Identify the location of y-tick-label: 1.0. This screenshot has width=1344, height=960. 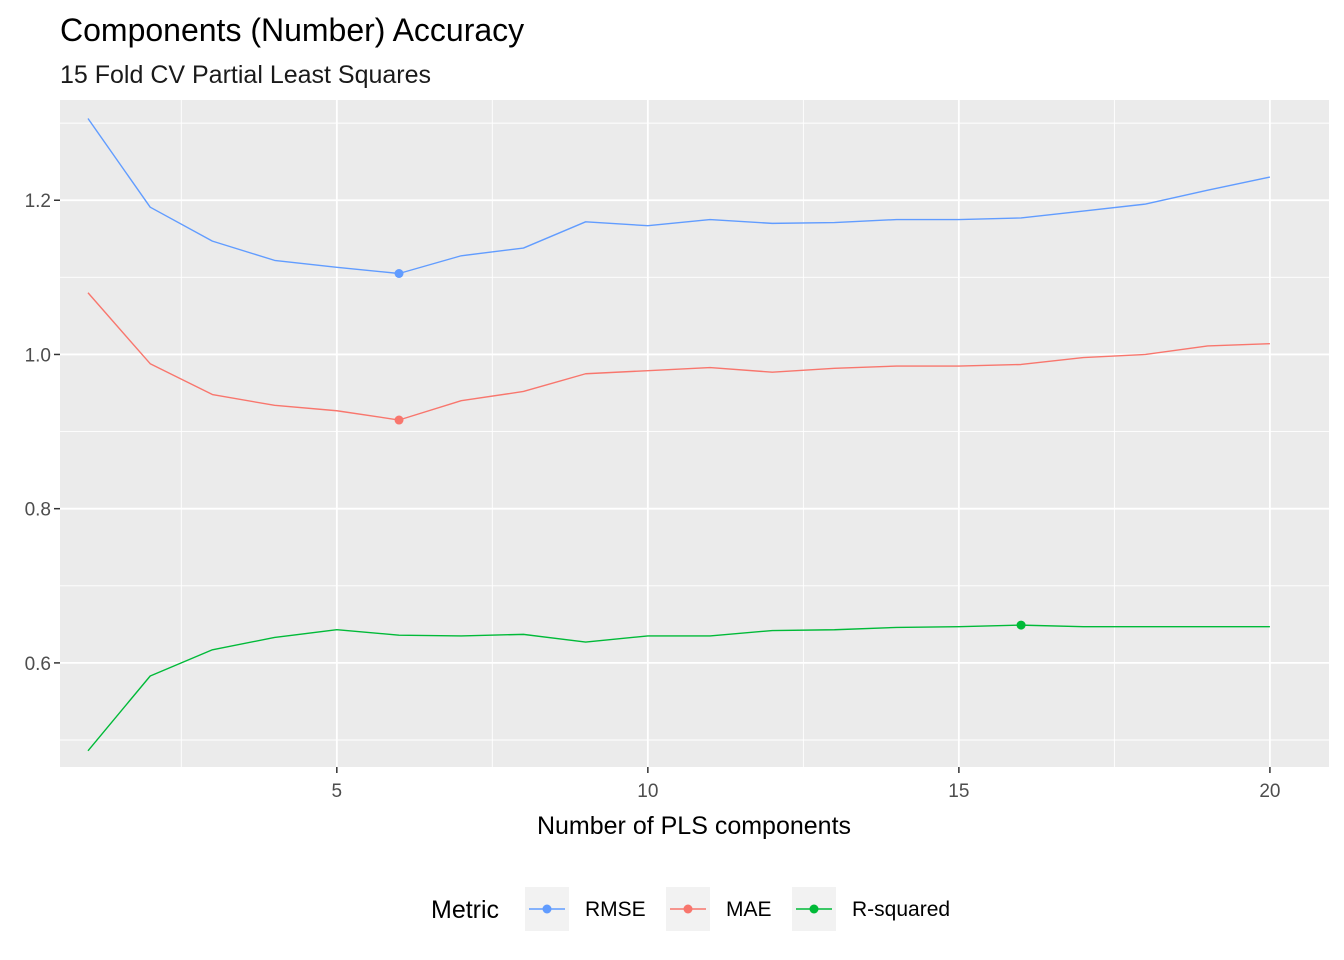
(38, 355).